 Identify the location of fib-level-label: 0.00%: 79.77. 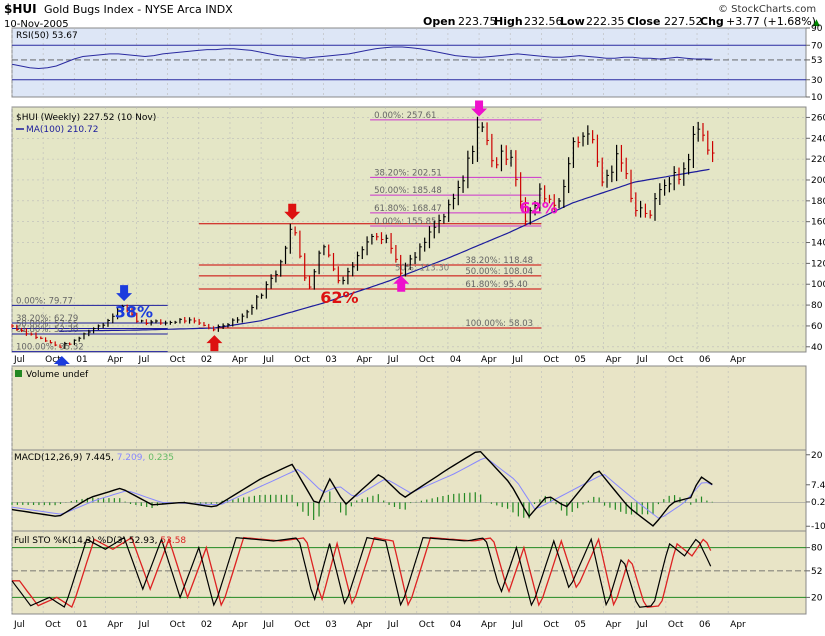
(44, 301).